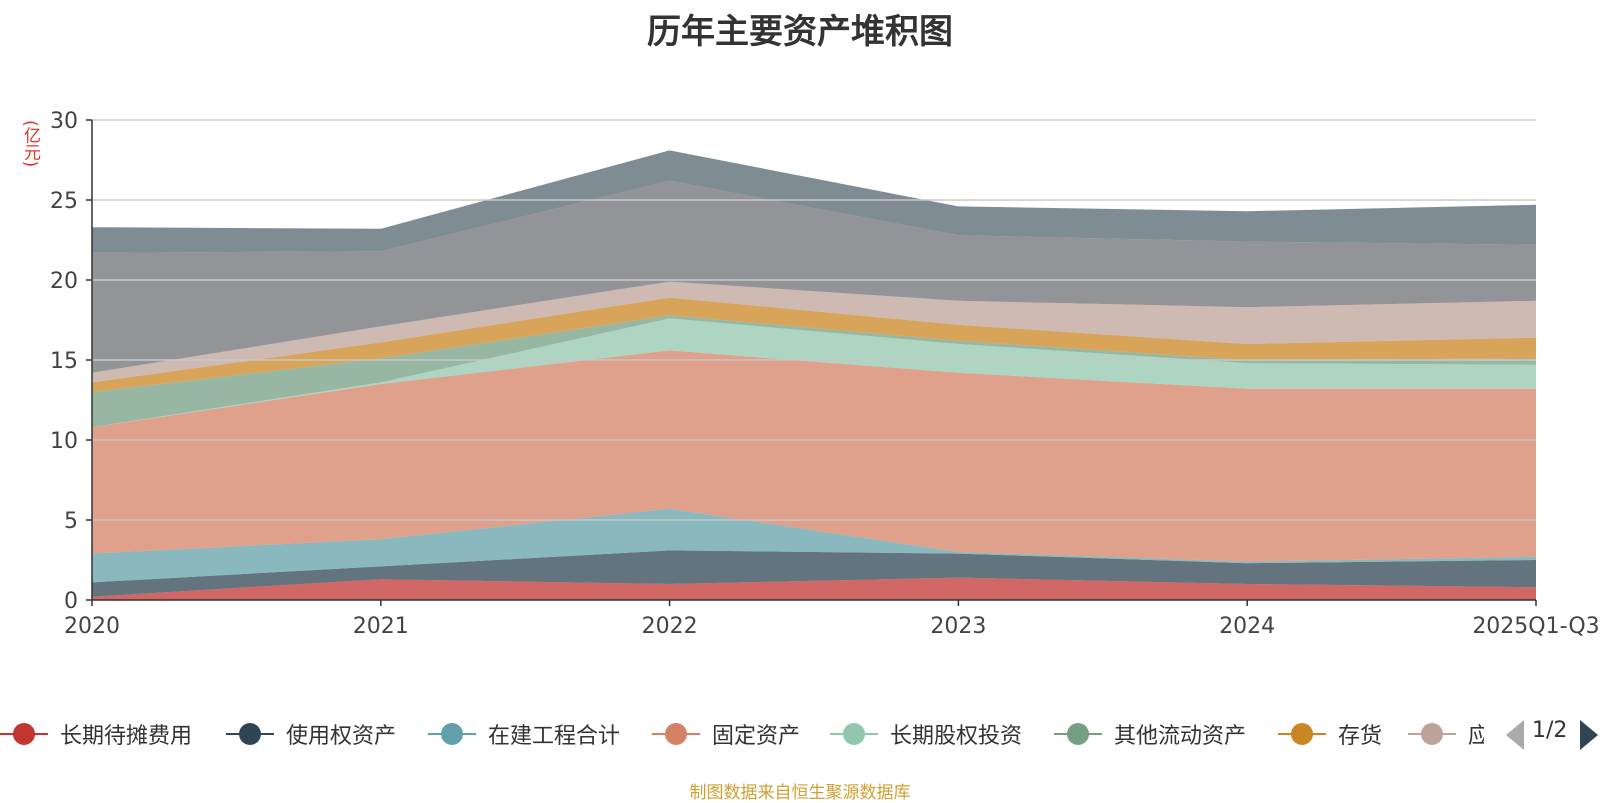 The height and width of the screenshot is (803, 1600). I want to click on legend-item: 存货, so click(1330, 734).